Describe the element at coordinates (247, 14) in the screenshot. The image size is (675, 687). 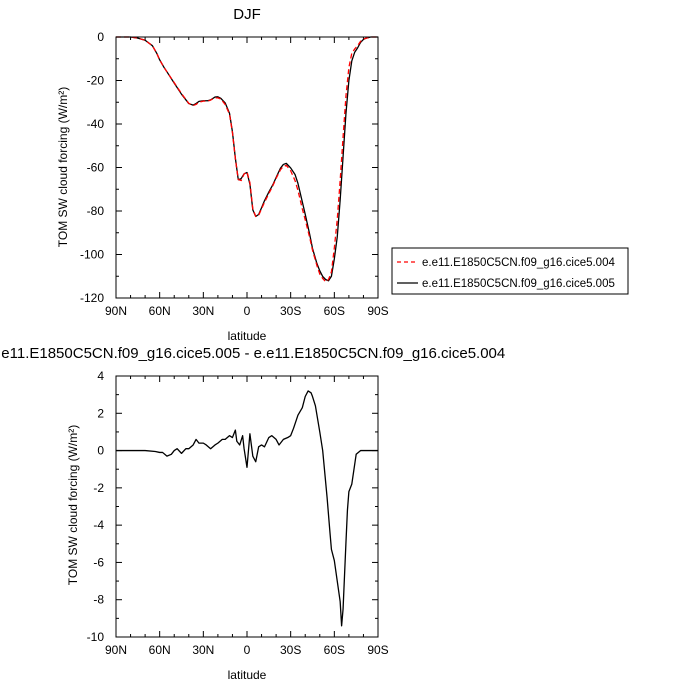
I see `top-chart-title: DJF` at that location.